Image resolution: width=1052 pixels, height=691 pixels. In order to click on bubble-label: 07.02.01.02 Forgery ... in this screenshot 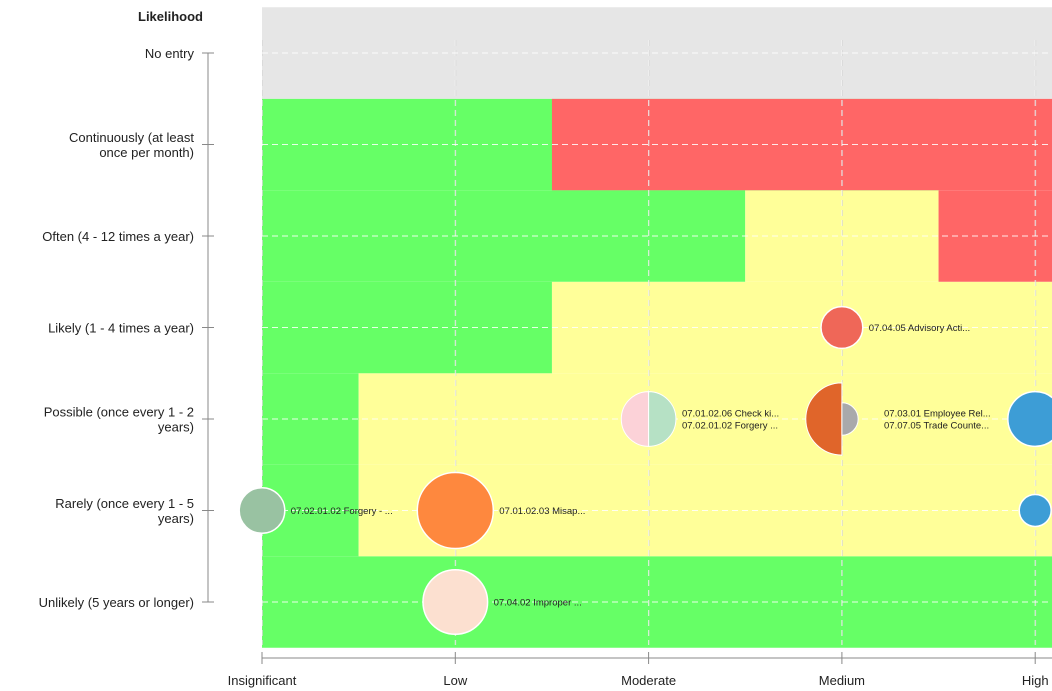, I will do `click(730, 426)`.